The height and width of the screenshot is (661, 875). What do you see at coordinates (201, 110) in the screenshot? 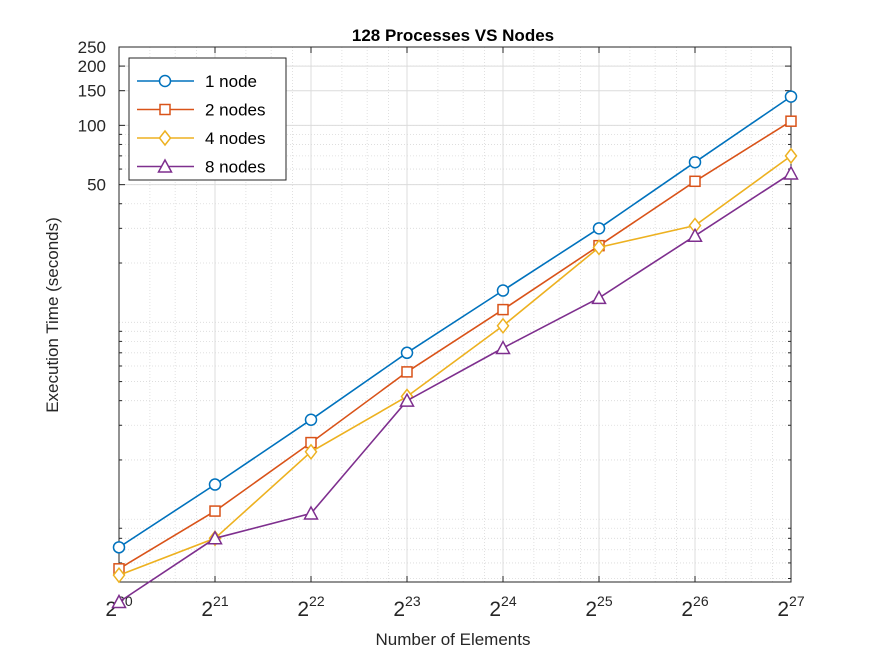
I see `legend-item: 2 nodes` at bounding box center [201, 110].